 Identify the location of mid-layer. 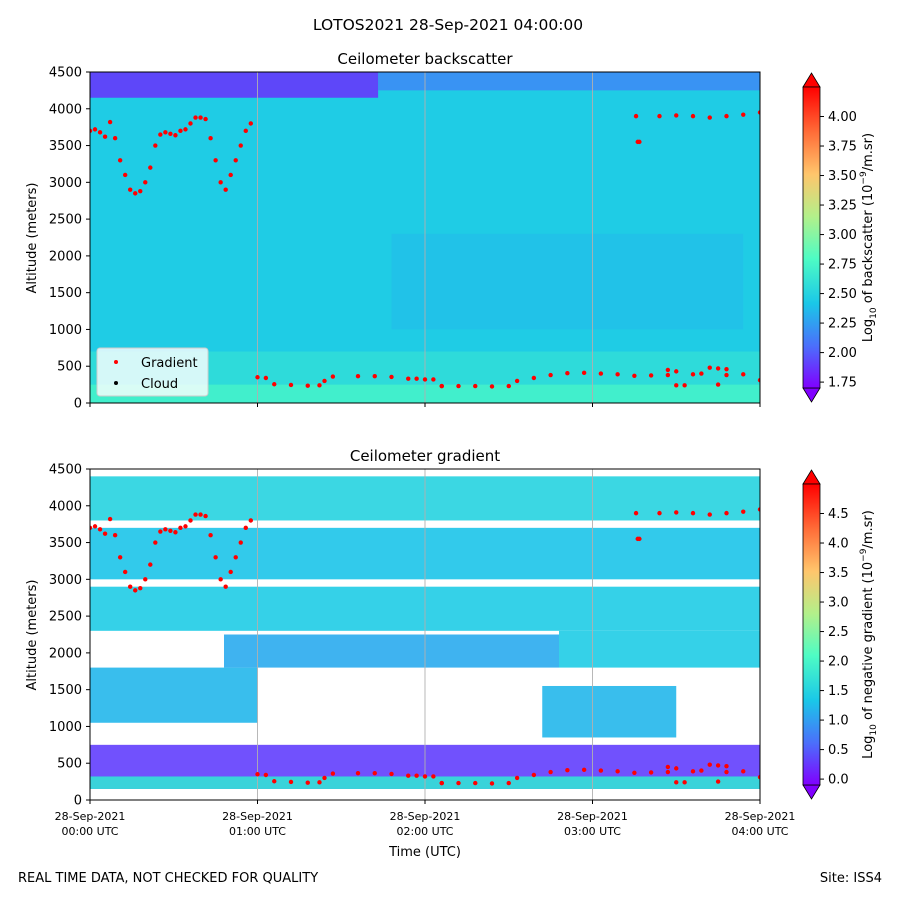
(567, 281).